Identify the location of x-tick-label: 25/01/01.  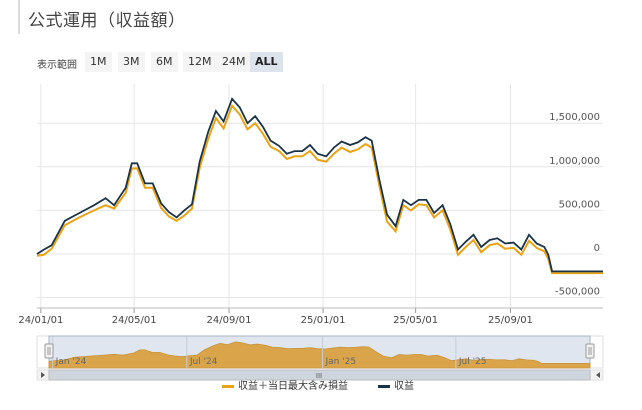
(323, 320).